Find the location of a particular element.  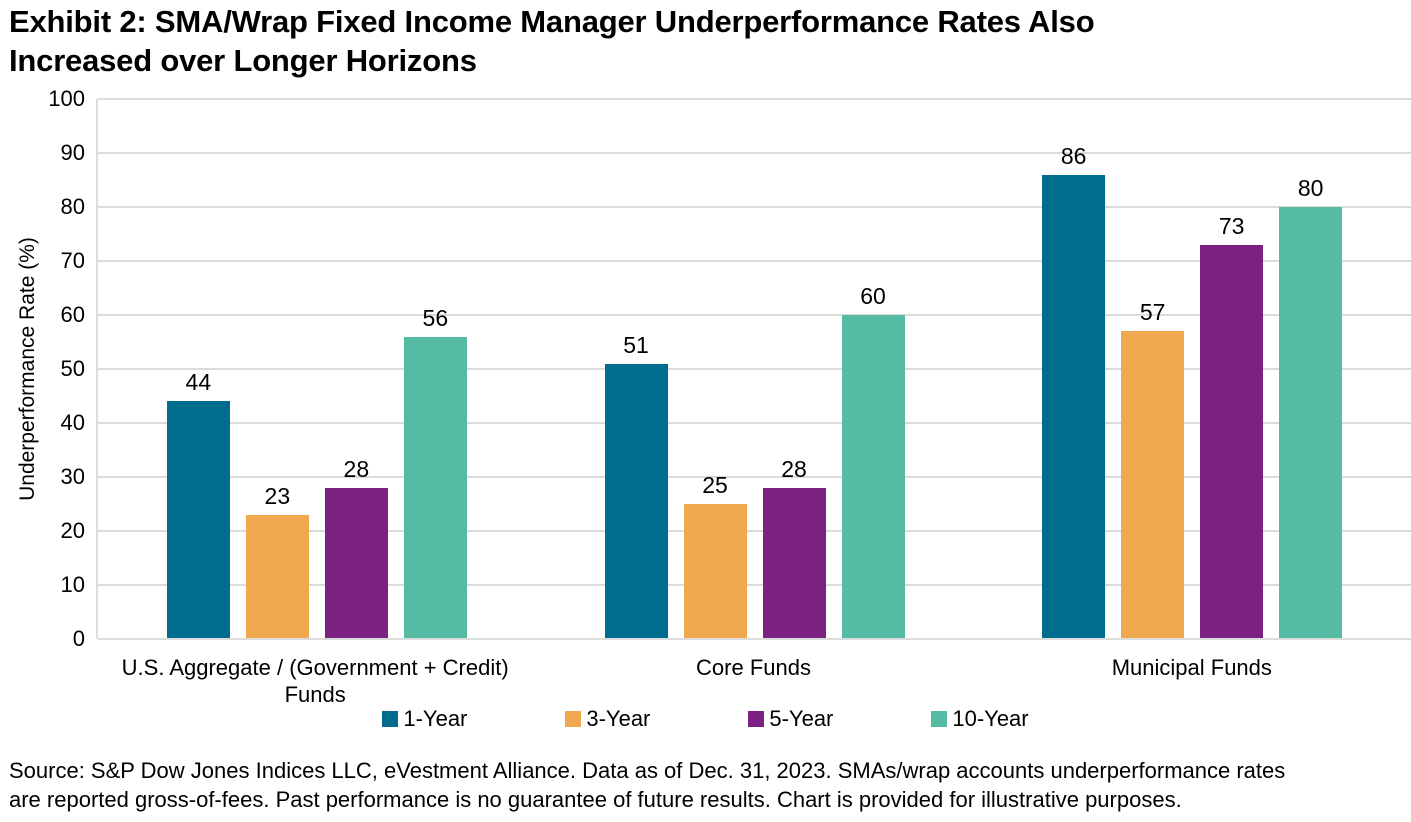

legend-label: 10-Year is located at coordinates (990, 718).